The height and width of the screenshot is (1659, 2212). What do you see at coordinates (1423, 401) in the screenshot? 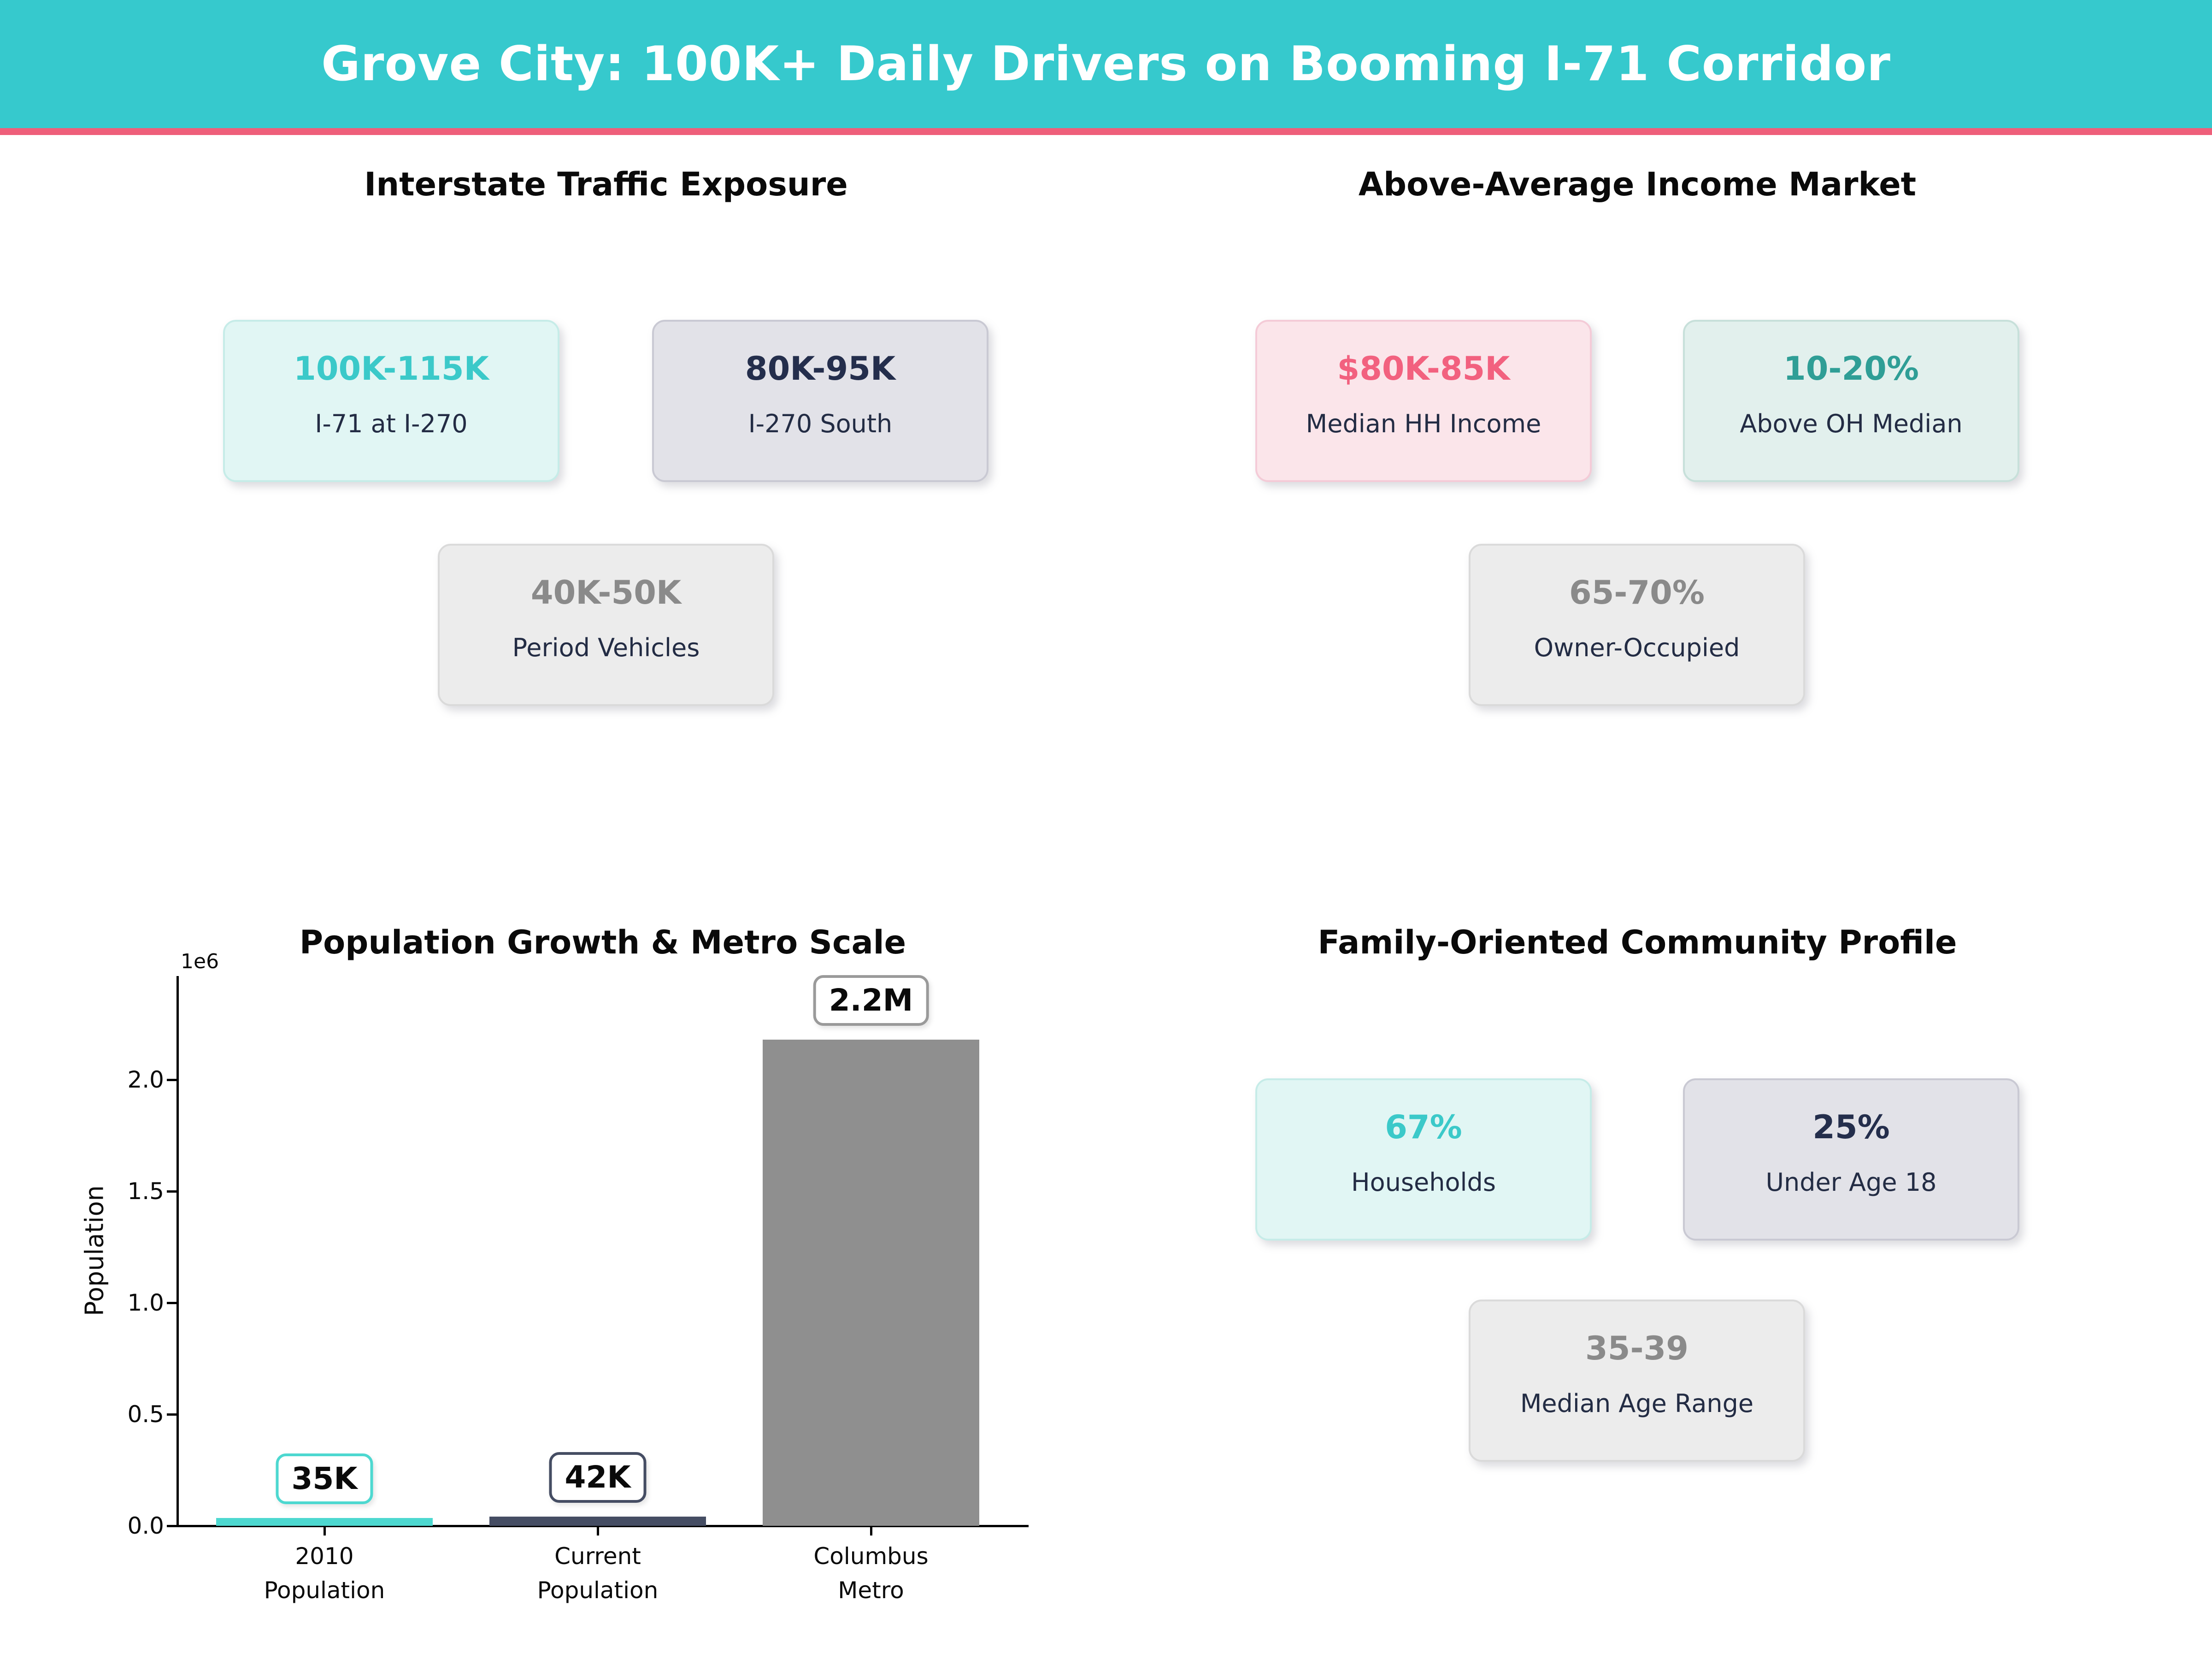
I see `stat-card-income-median: $80K-85K Median HH Income` at bounding box center [1423, 401].